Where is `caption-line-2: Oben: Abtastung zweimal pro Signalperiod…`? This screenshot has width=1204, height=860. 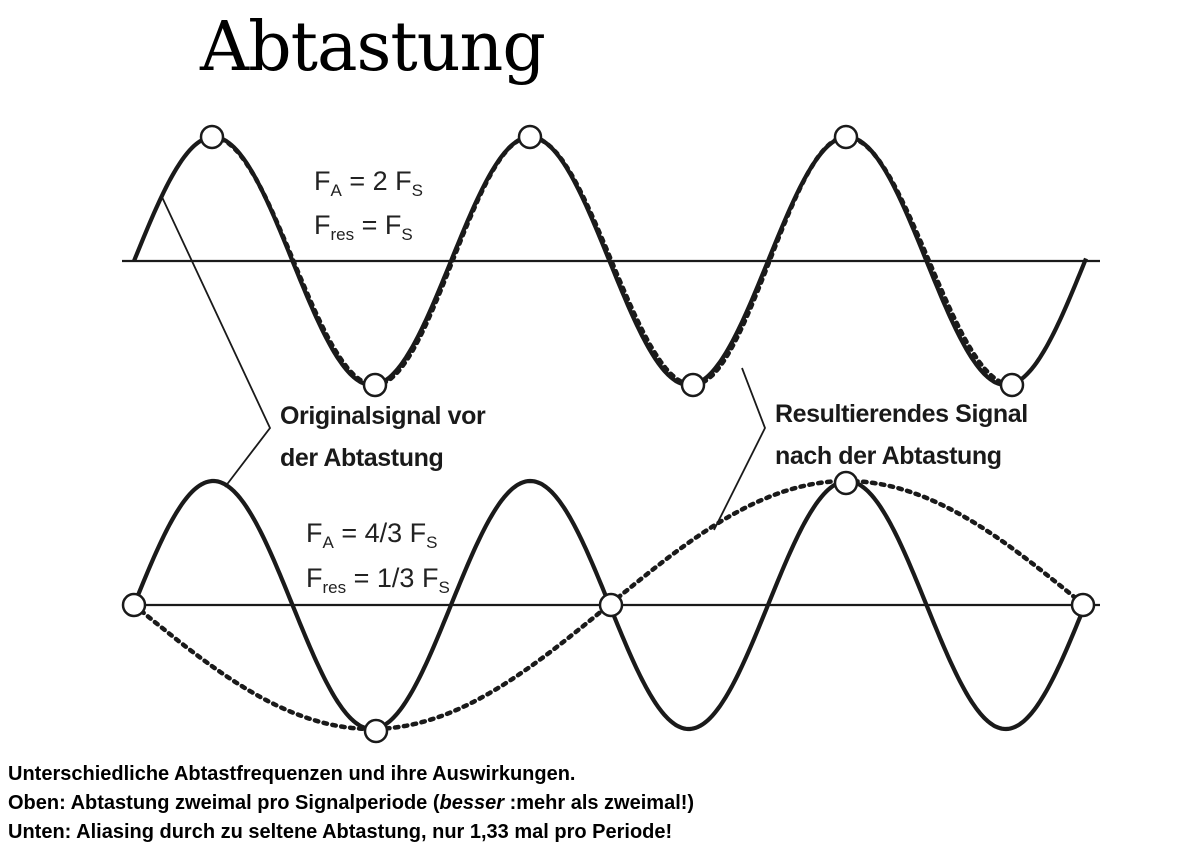
caption-line-2: Oben: Abtastung zweimal pro Signalperiod… is located at coordinates (351, 803).